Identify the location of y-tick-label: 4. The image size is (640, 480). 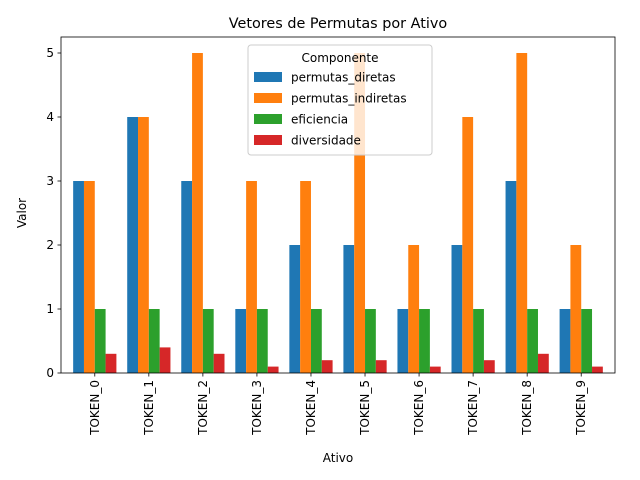
(50, 117).